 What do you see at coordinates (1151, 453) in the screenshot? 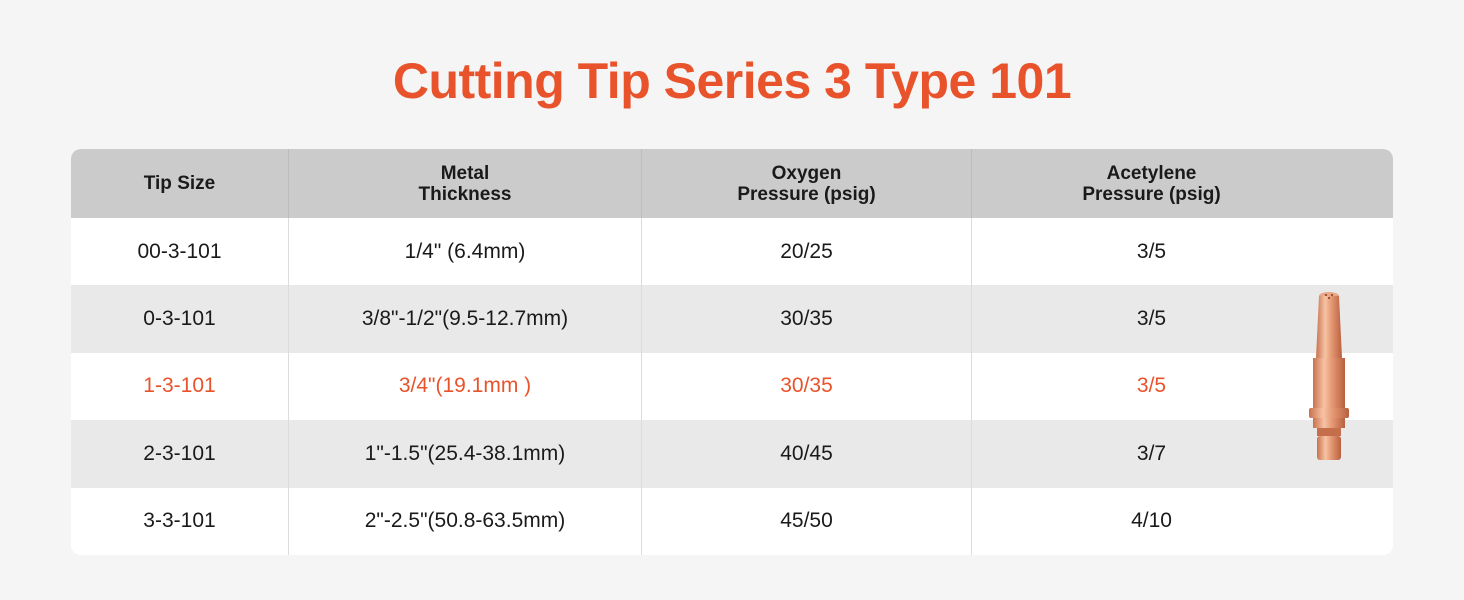
I see `table-cell: 3/7` at bounding box center [1151, 453].